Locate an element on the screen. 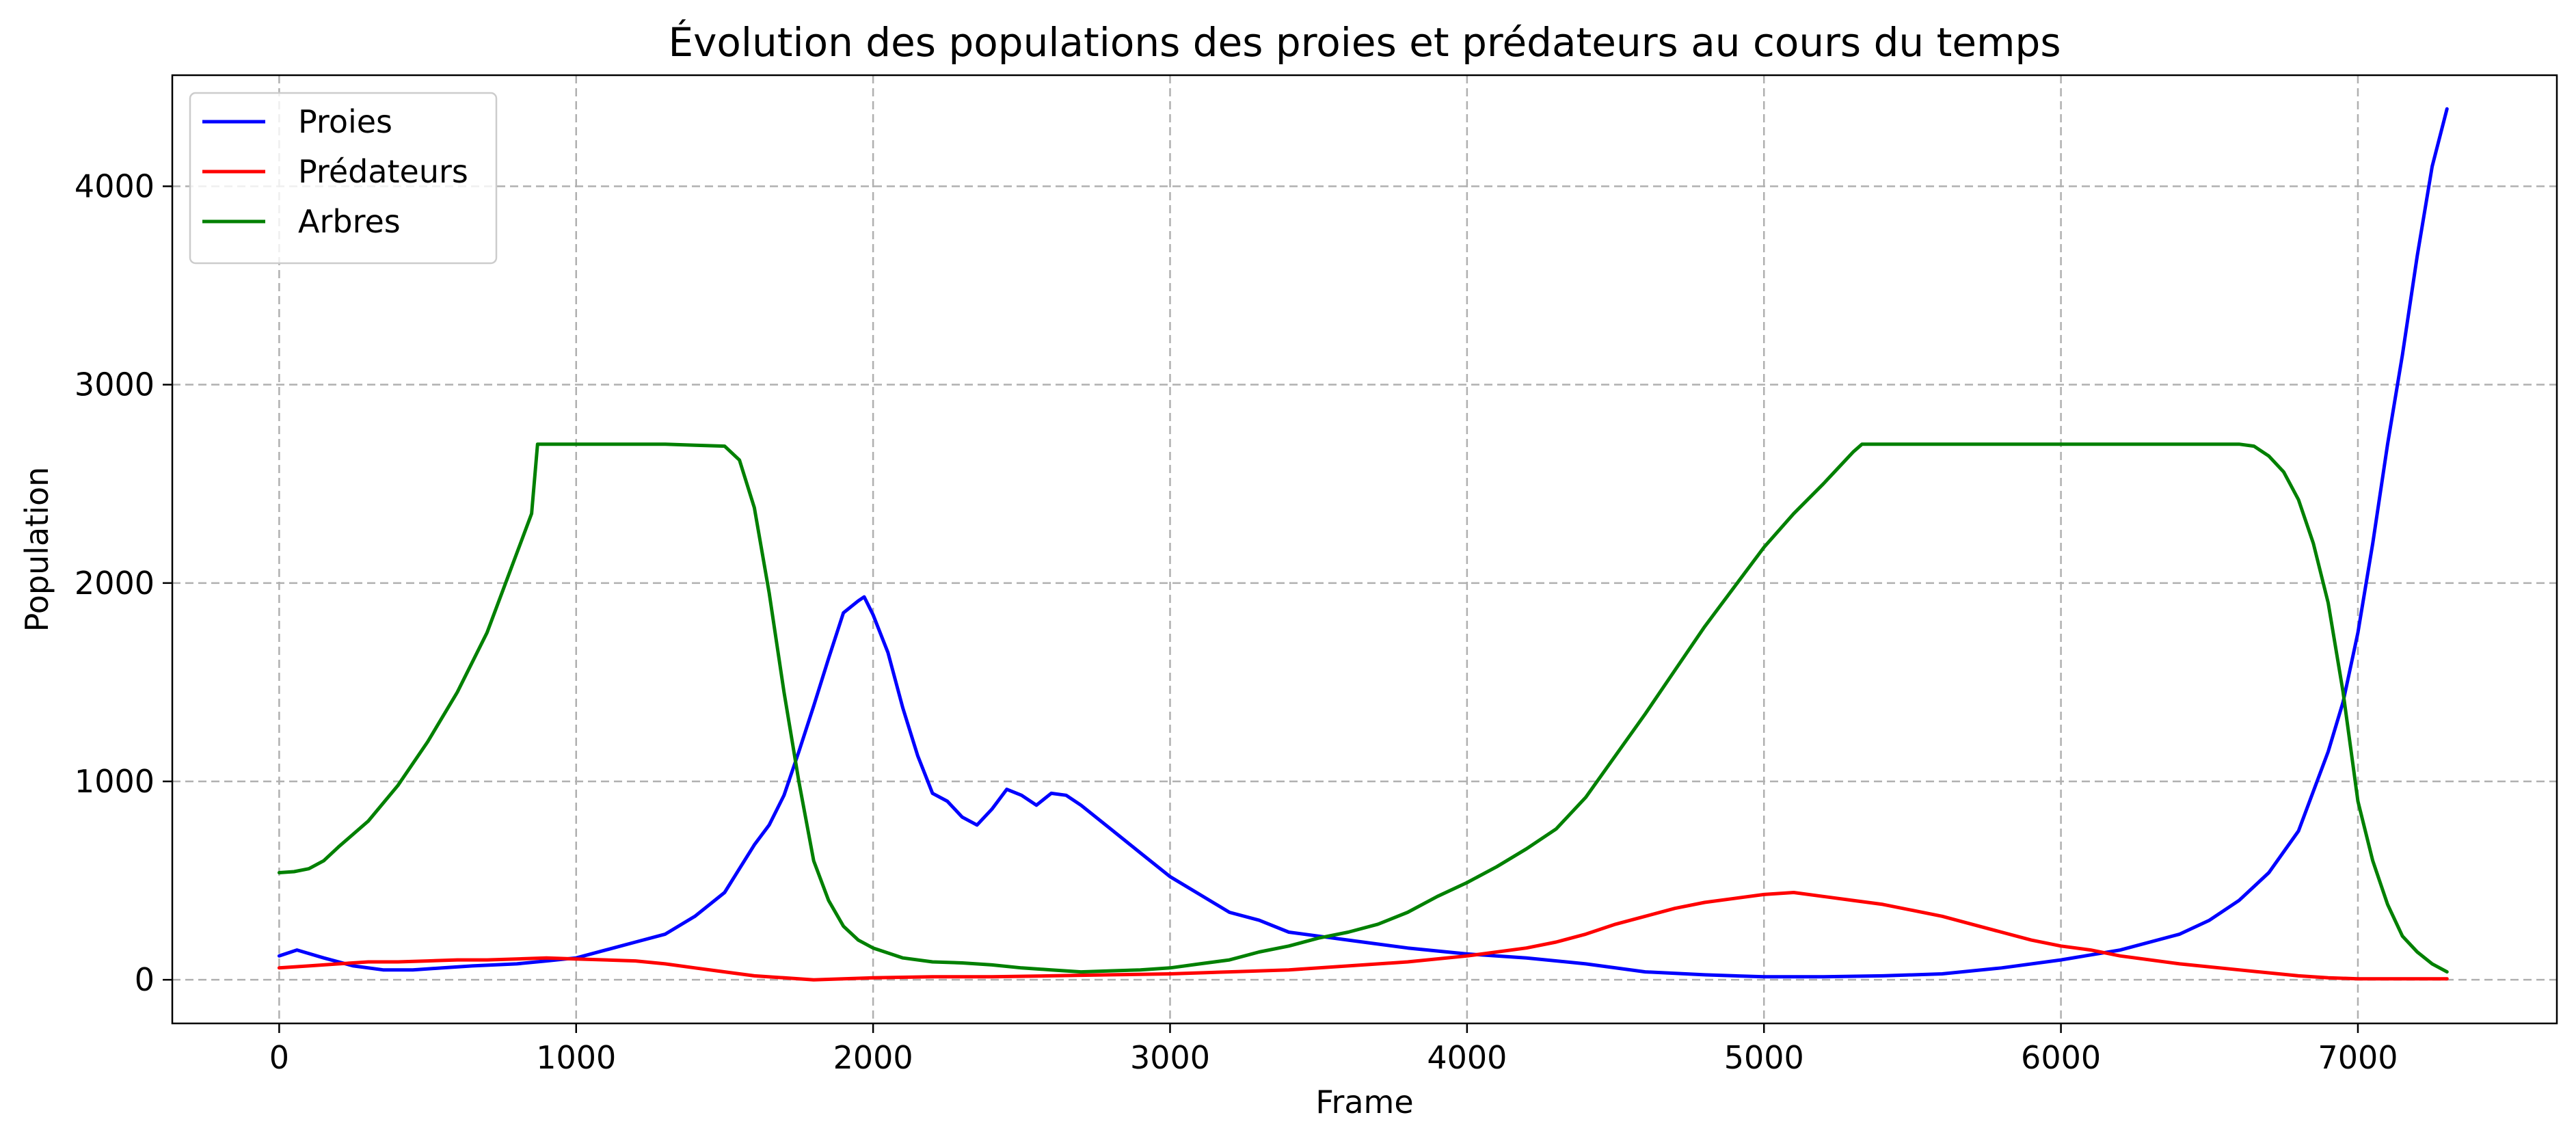  x-tick-label: 0 is located at coordinates (279, 1057).